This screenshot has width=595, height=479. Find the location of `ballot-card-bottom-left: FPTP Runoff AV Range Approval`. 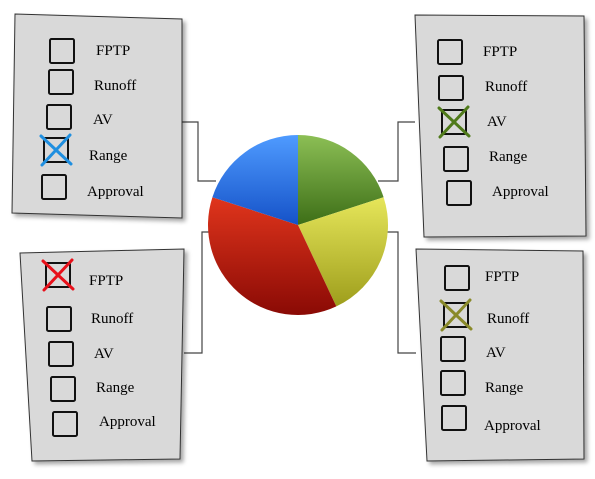

ballot-card-bottom-left: FPTP Runoff AV Range Approval is located at coordinates (102, 355).